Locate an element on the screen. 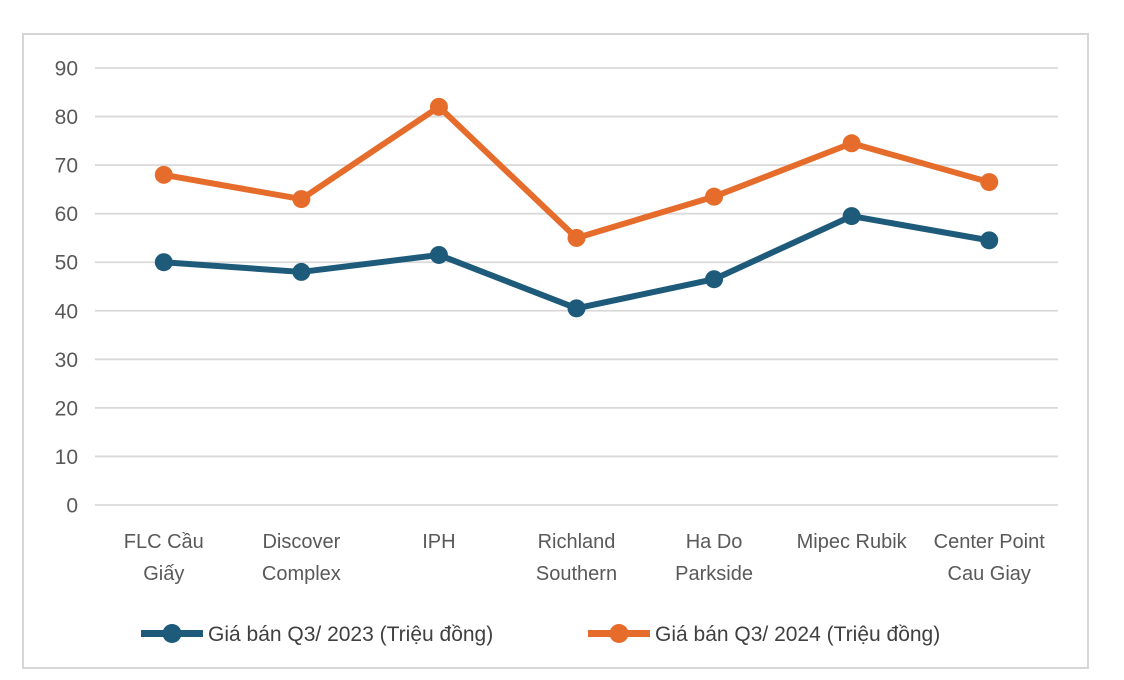 The width and height of the screenshot is (1124, 680). x-category-label: Ha Do is located at coordinates (714, 542).